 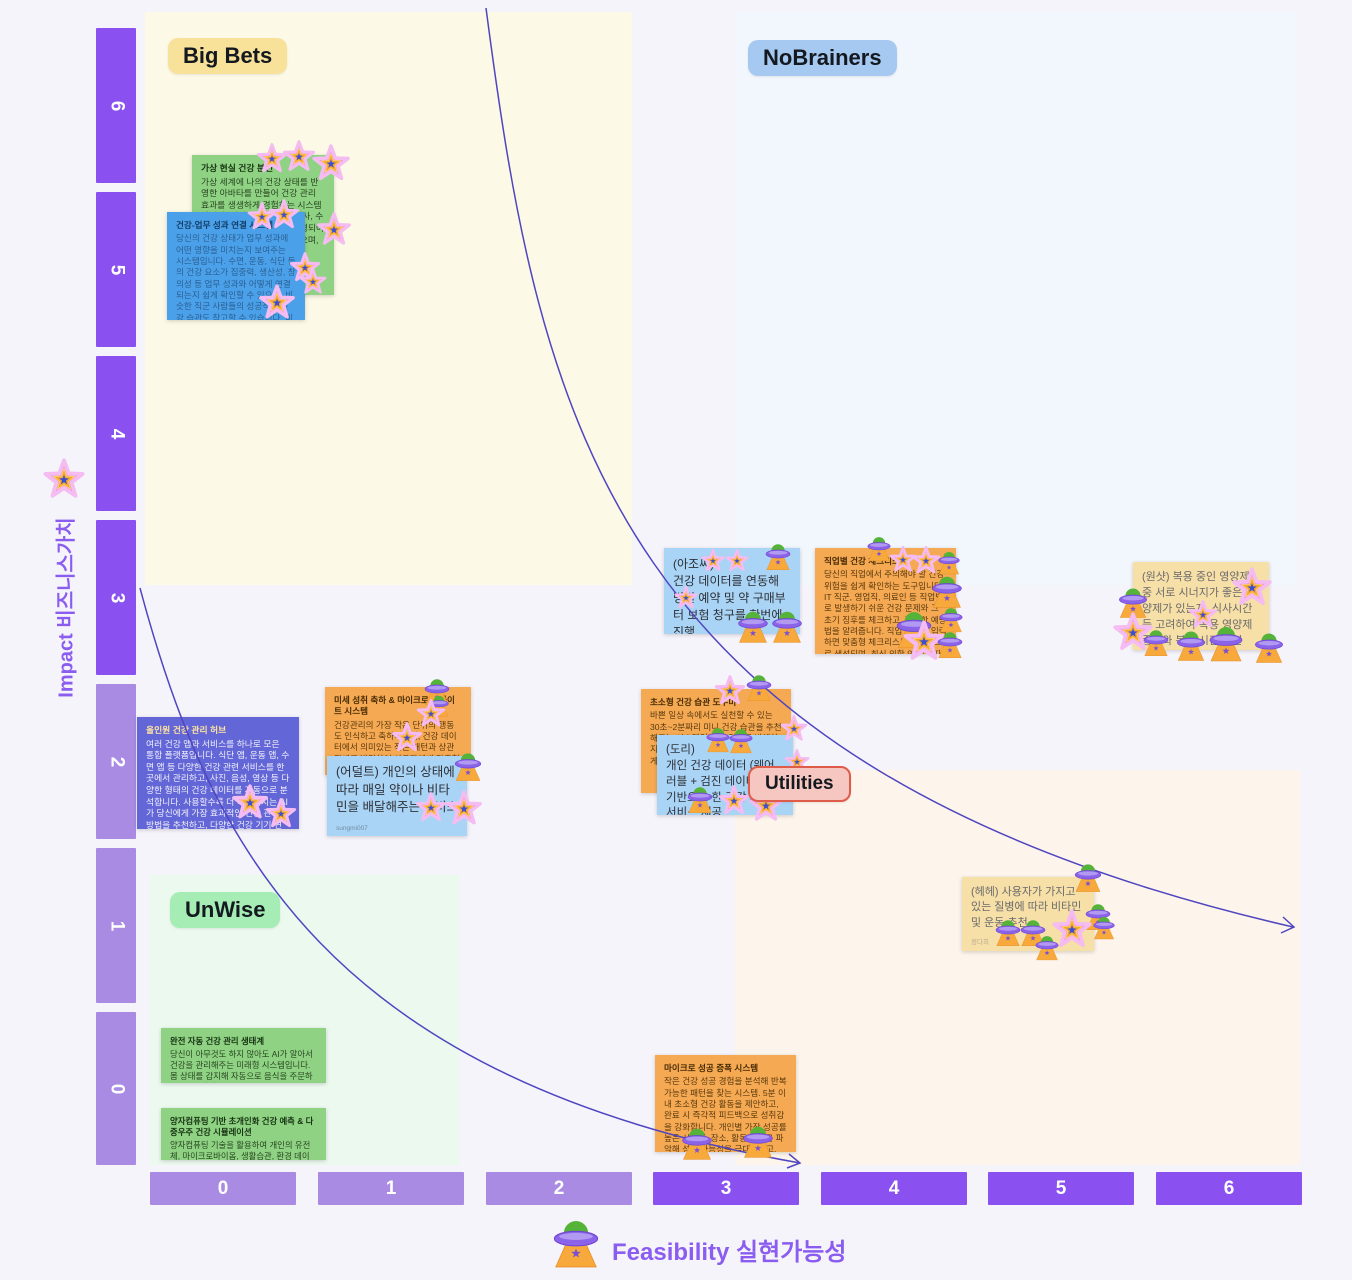 What do you see at coordinates (116, 105) in the screenshot?
I see `y-tick-6: 6` at bounding box center [116, 105].